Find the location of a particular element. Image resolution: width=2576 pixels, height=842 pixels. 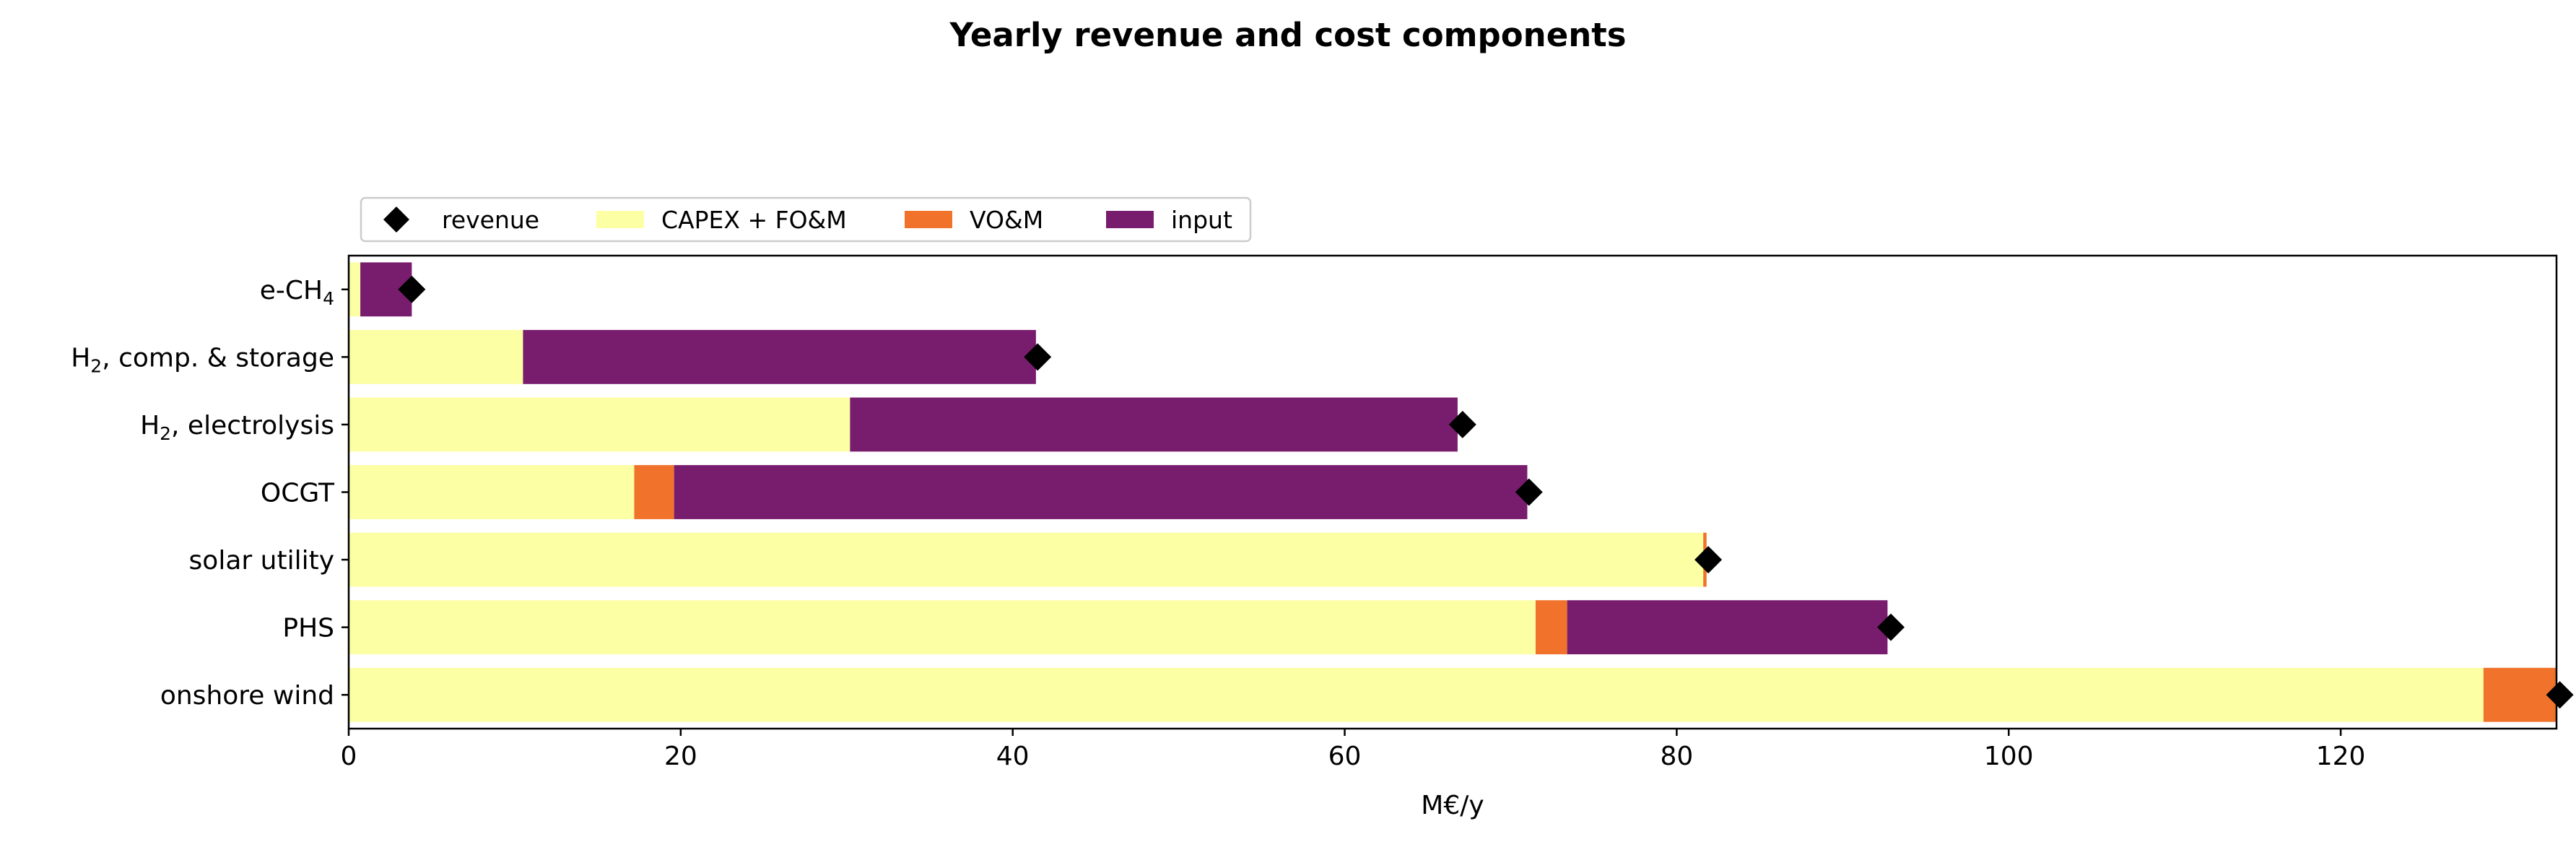

chart-title: Yearly revenue and cost components is located at coordinates (1287, 35).